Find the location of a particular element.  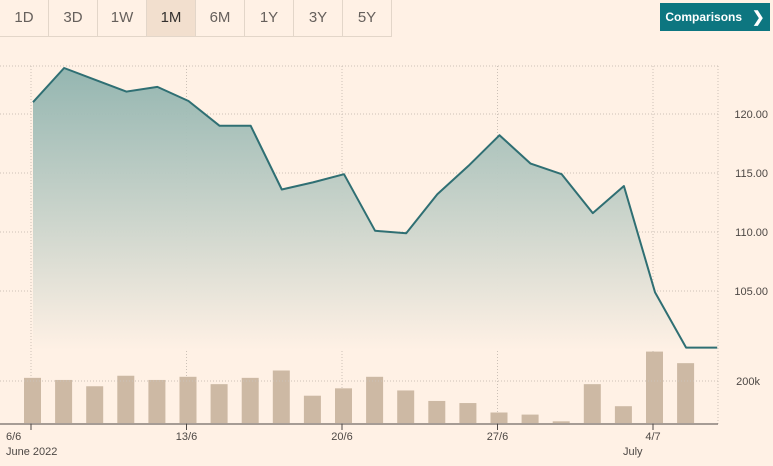

range-tabs: 1D 3D 1W 1M 6M 1Y 3Y 5Y is located at coordinates (196, 18).